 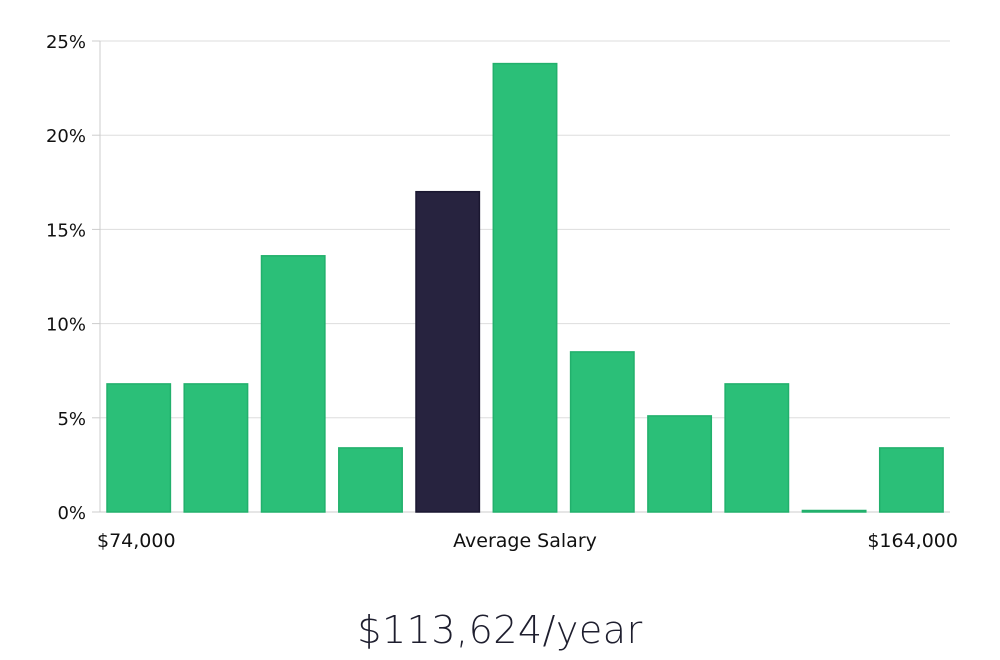 I want to click on y-tick-label: 10%, so click(x=66, y=325).